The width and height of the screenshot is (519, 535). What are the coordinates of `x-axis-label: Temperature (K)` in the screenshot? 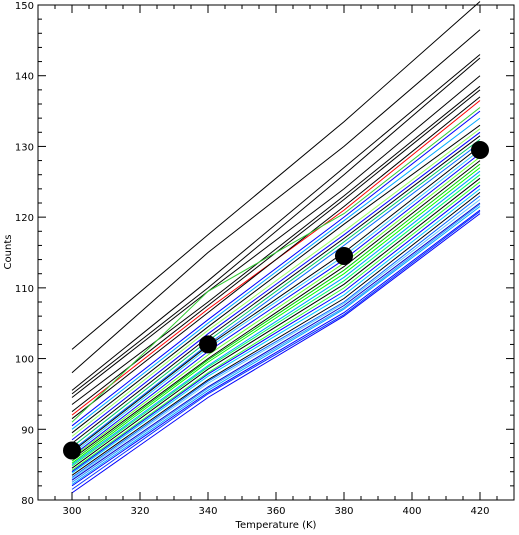 It's located at (276, 525).